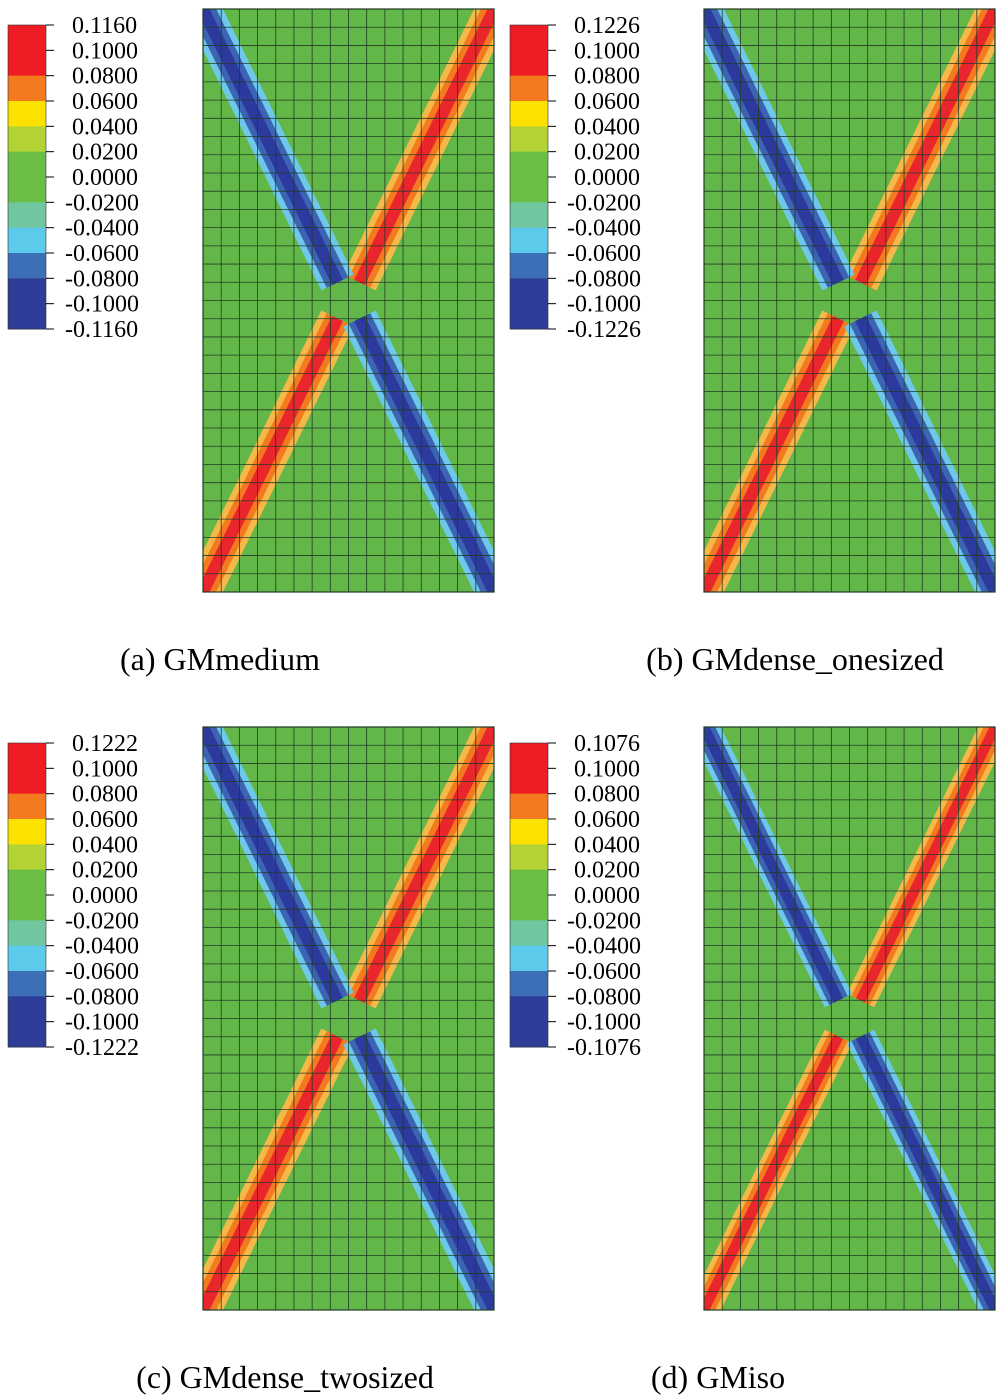 The image size is (1000, 1397). I want to click on legend-label-13: -0.1076, so click(604, 1048).